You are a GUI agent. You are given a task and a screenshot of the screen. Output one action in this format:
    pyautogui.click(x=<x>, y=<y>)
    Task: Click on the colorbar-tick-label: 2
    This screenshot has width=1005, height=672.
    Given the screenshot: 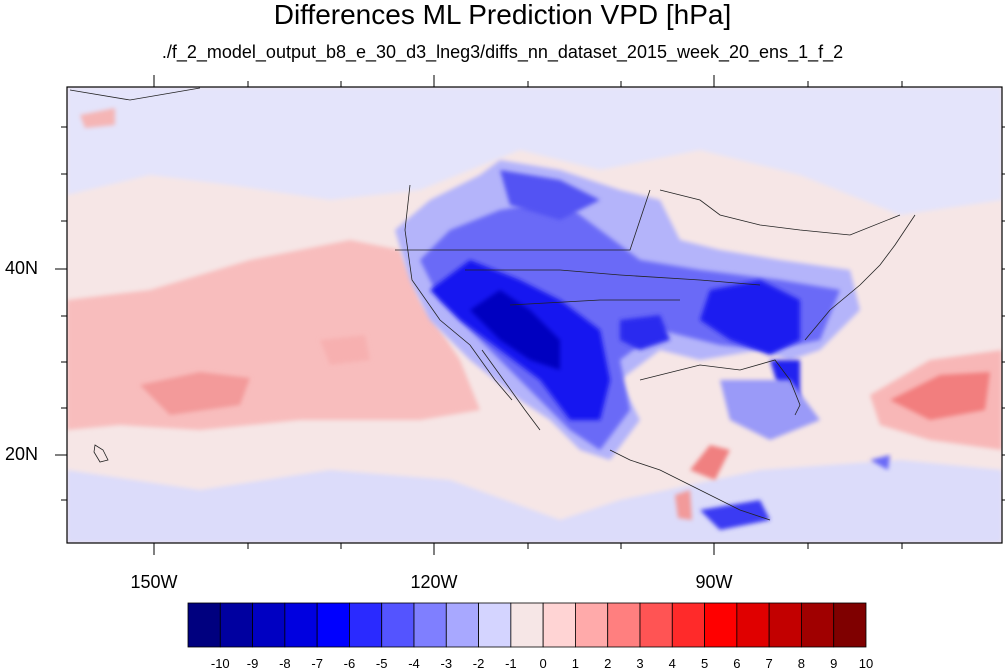 What is the action you would take?
    pyautogui.click(x=608, y=663)
    